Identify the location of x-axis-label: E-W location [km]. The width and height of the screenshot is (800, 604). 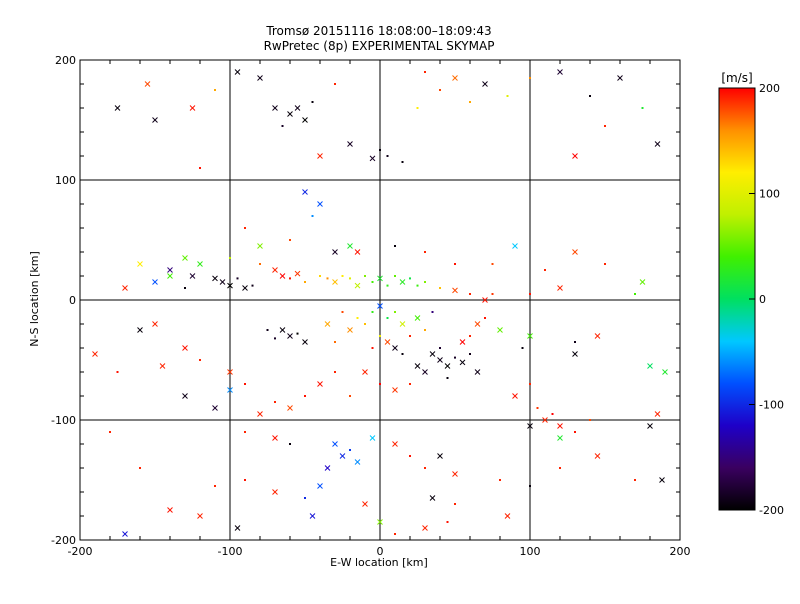
(379, 562).